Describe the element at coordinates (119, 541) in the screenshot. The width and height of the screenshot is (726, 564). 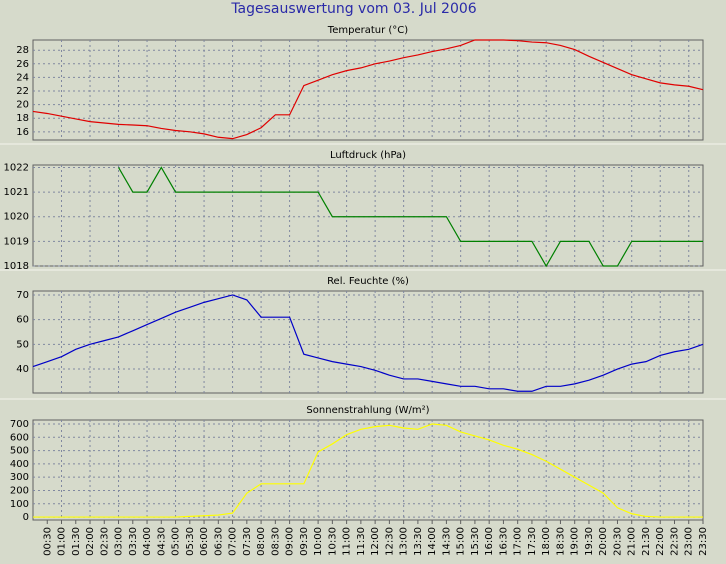
I see `x-tick-label: 03:00` at that location.